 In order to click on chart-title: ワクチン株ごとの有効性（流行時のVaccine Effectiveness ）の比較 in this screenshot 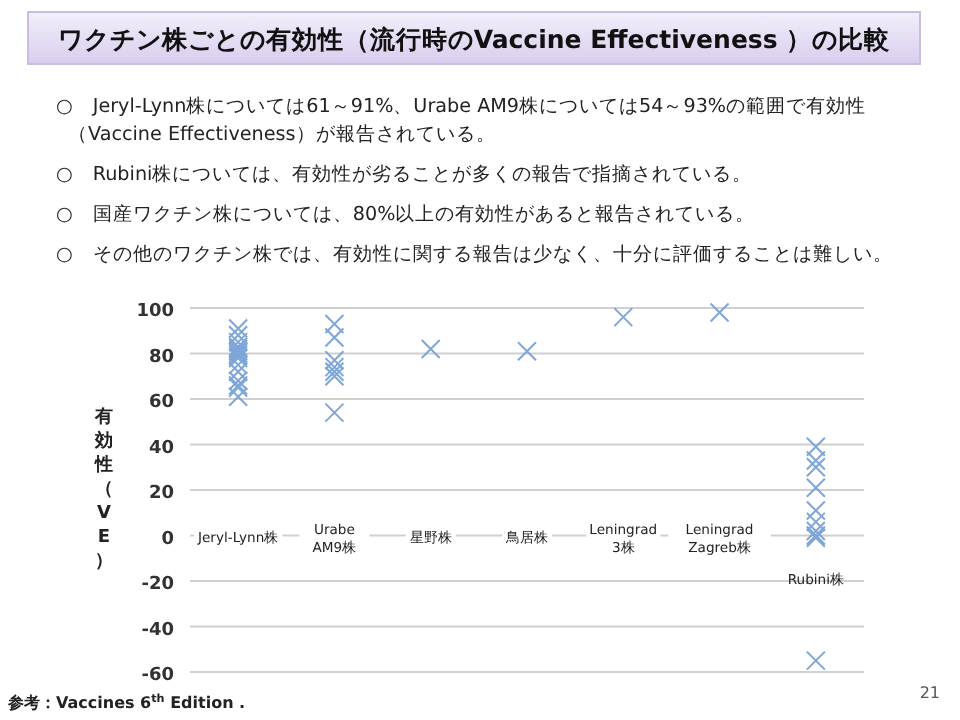, I will do `click(475, 39)`.